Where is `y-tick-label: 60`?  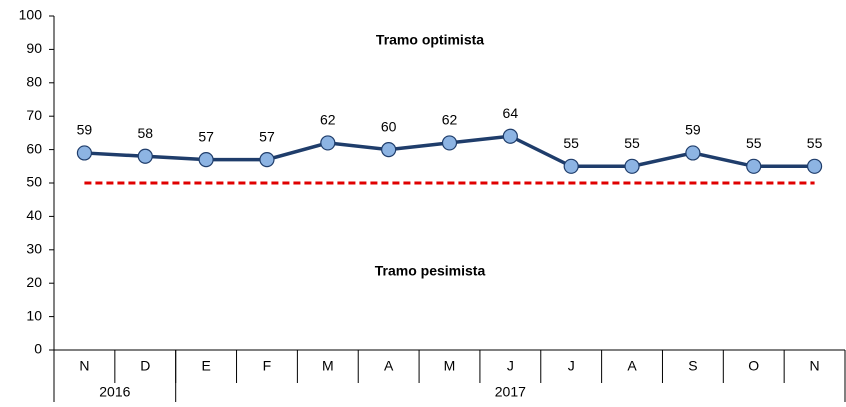 y-tick-label: 60 is located at coordinates (34, 148).